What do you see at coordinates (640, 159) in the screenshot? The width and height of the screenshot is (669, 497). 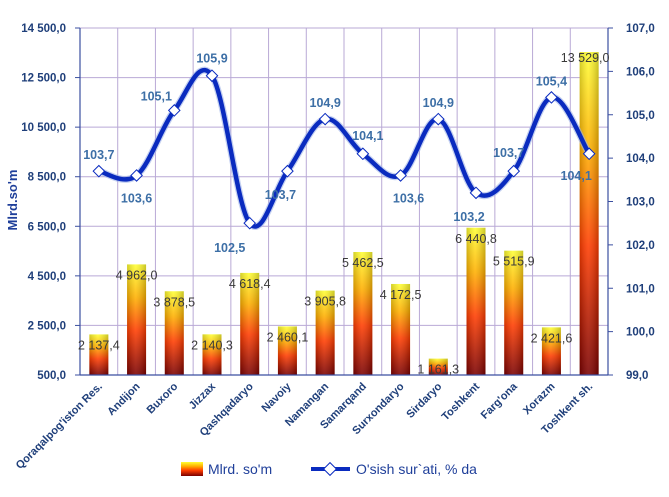 I see `y-right-tick-label: 104,0` at bounding box center [640, 159].